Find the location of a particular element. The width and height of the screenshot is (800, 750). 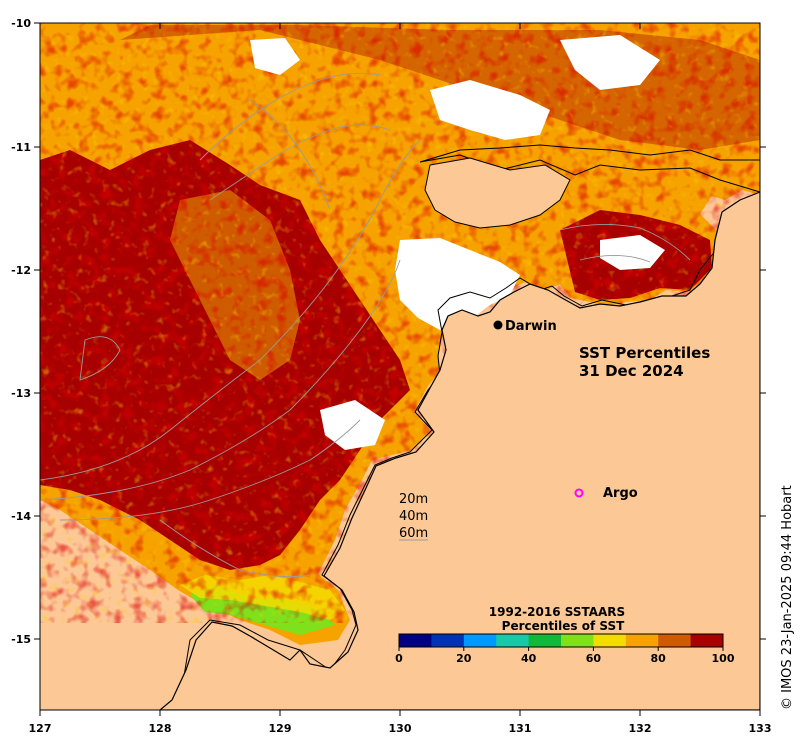

legend-tick-label: 100 is located at coordinates (723, 658).